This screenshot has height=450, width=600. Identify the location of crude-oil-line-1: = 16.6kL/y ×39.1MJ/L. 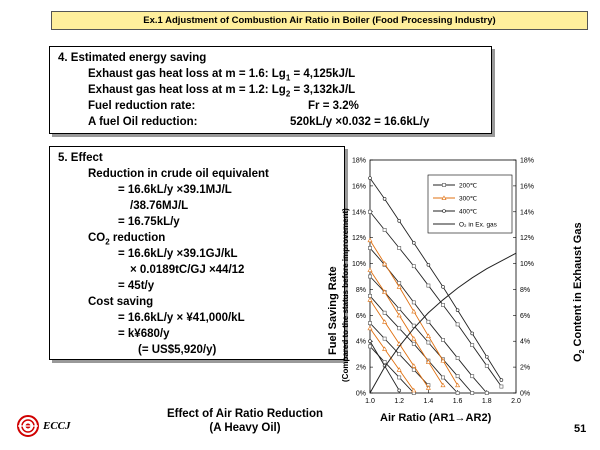
(175, 190).